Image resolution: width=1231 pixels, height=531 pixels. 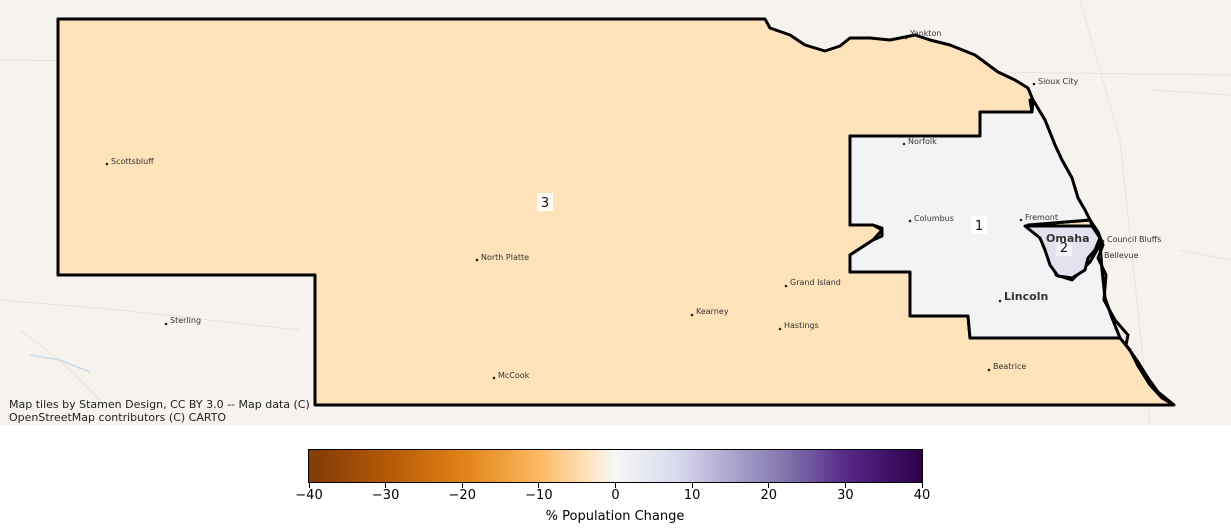 I want to click on colorbar-tick-label: 0, so click(x=615, y=495).